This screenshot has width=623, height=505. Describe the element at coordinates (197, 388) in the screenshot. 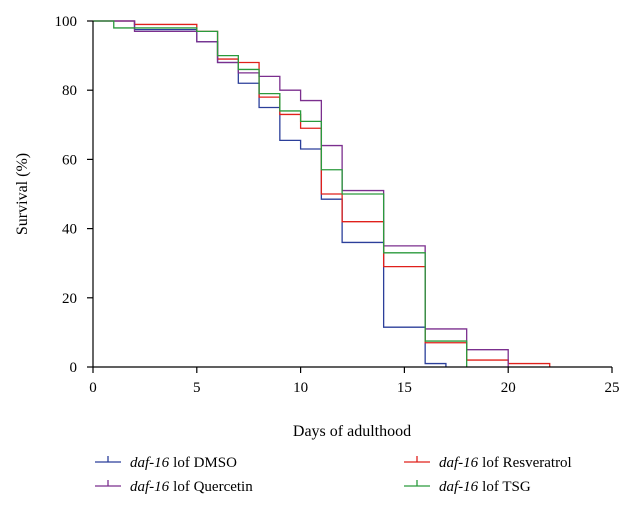

I see `x-tick-label: 5` at that location.